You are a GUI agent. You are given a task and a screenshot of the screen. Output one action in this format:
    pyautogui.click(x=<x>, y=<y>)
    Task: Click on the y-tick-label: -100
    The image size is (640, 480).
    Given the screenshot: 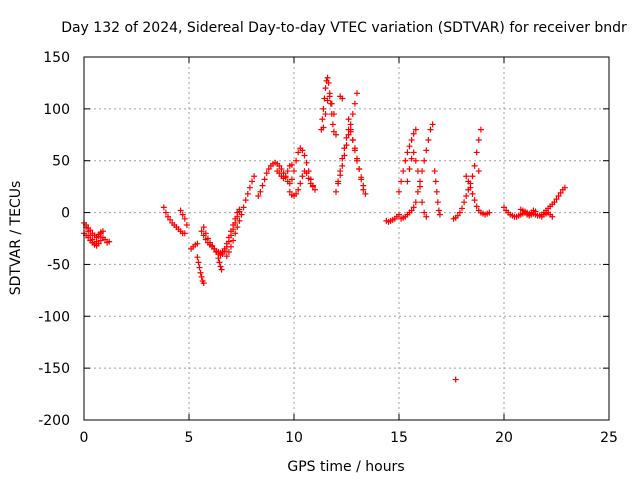 What is the action you would take?
    pyautogui.click(x=54, y=317)
    